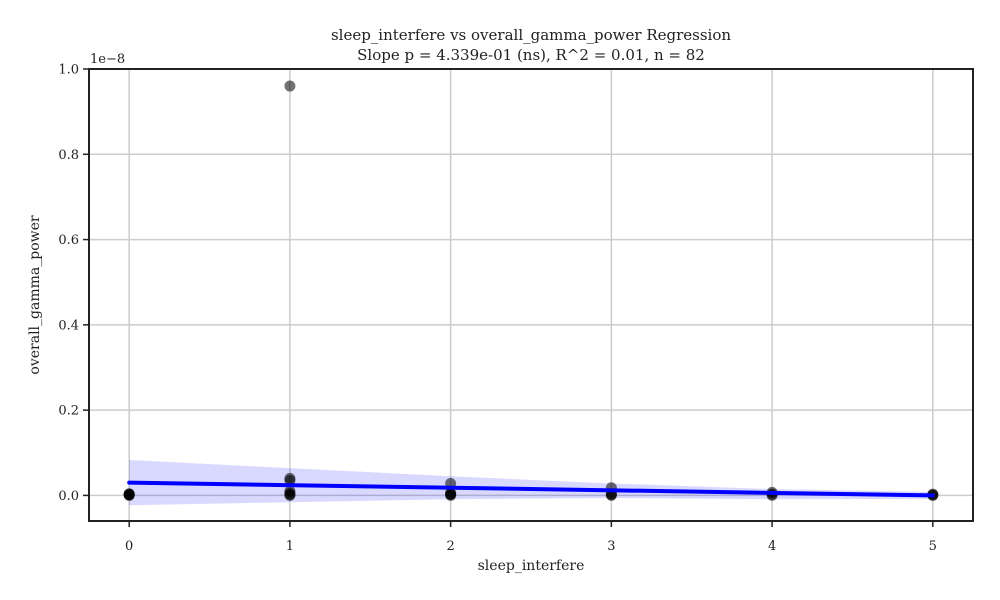  I want to click on x-tick-label: 4, so click(772, 546).